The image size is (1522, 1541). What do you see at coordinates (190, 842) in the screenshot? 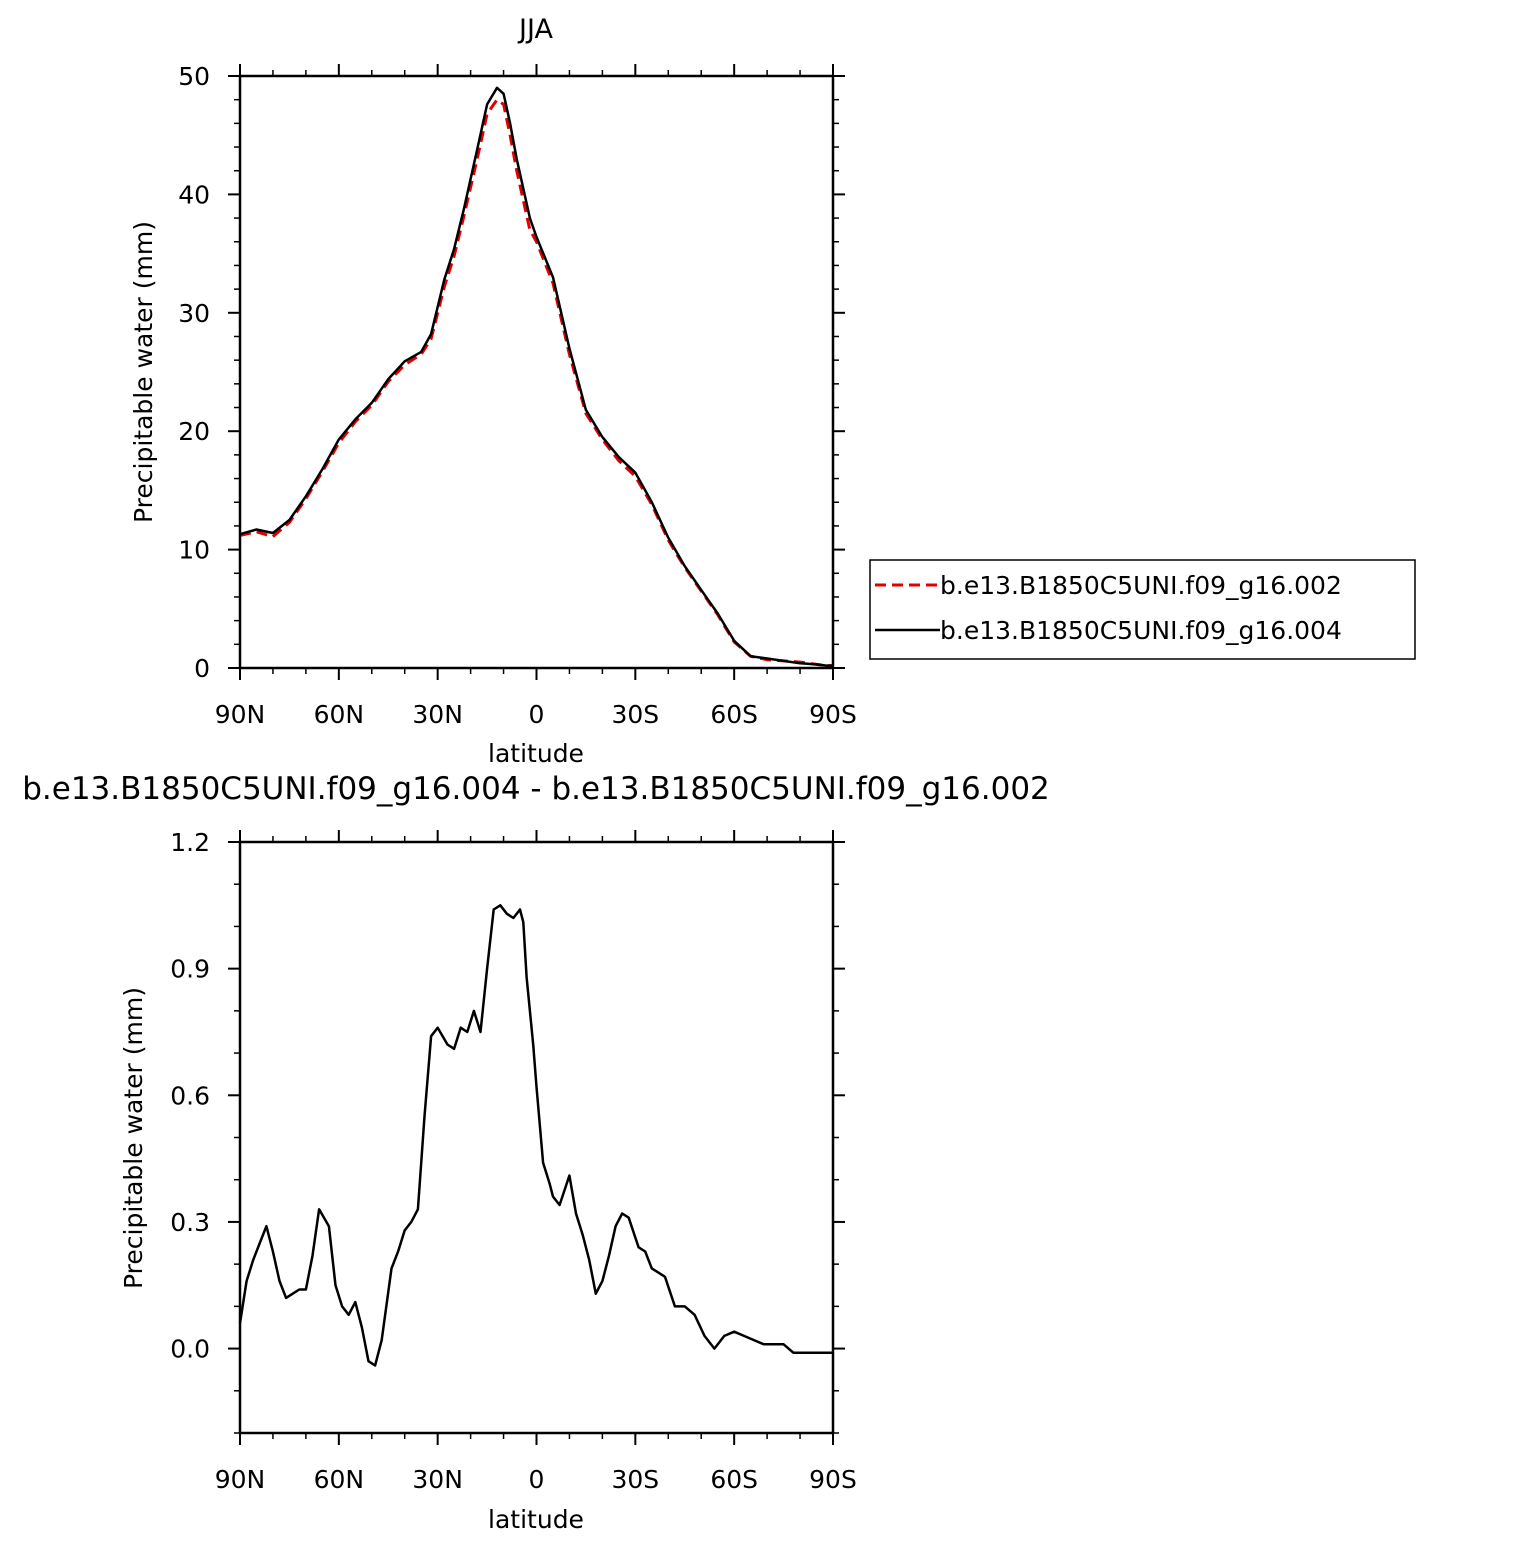
I see `y-tick-label: 1.2` at bounding box center [190, 842].